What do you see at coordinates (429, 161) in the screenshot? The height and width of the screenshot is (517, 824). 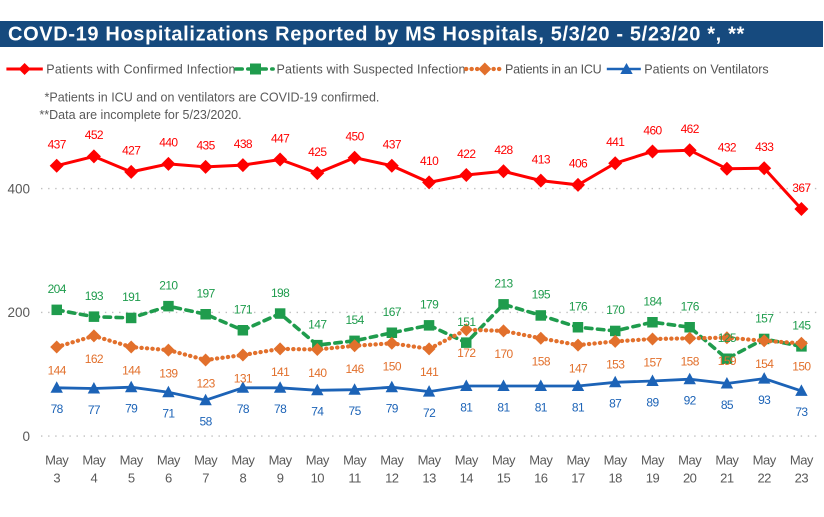 I see `svg-text: 410` at bounding box center [429, 161].